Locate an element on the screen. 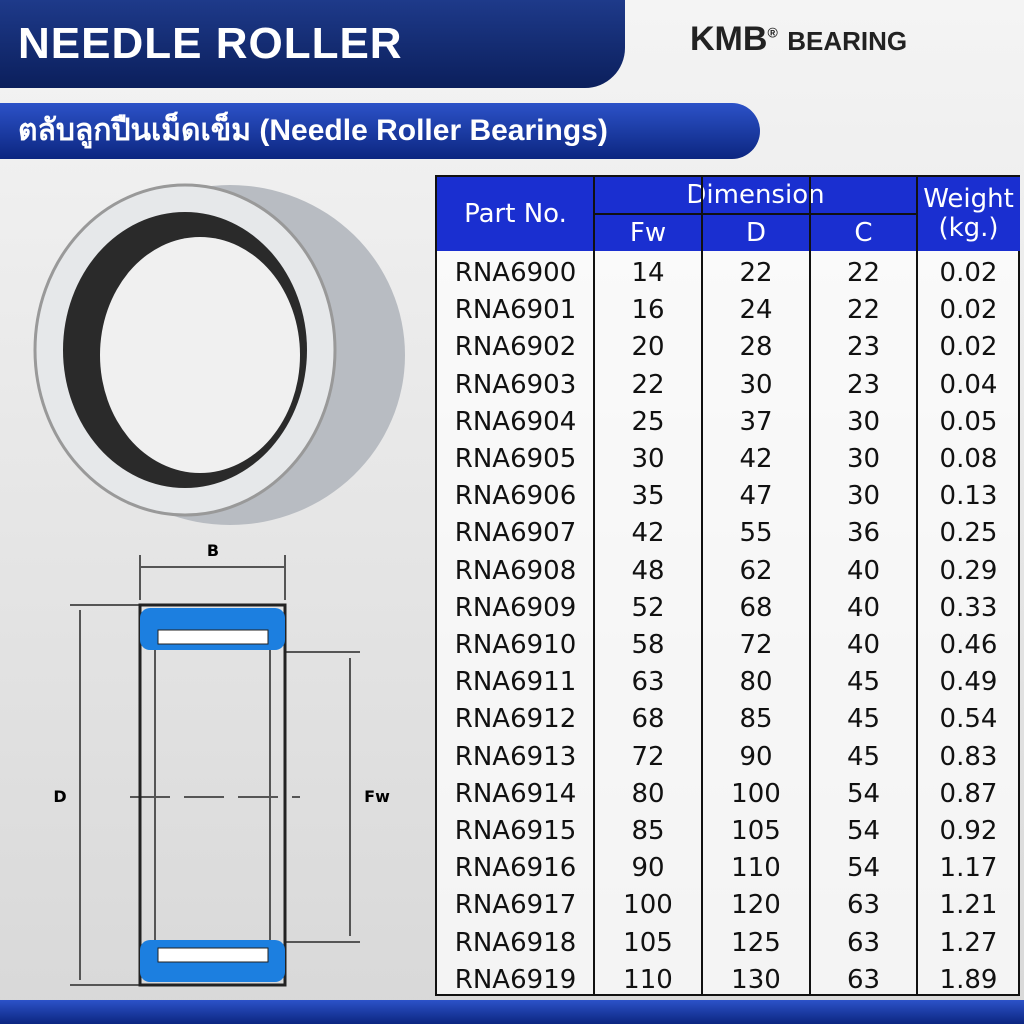  part-number: RNA6901 is located at coordinates (515, 310).